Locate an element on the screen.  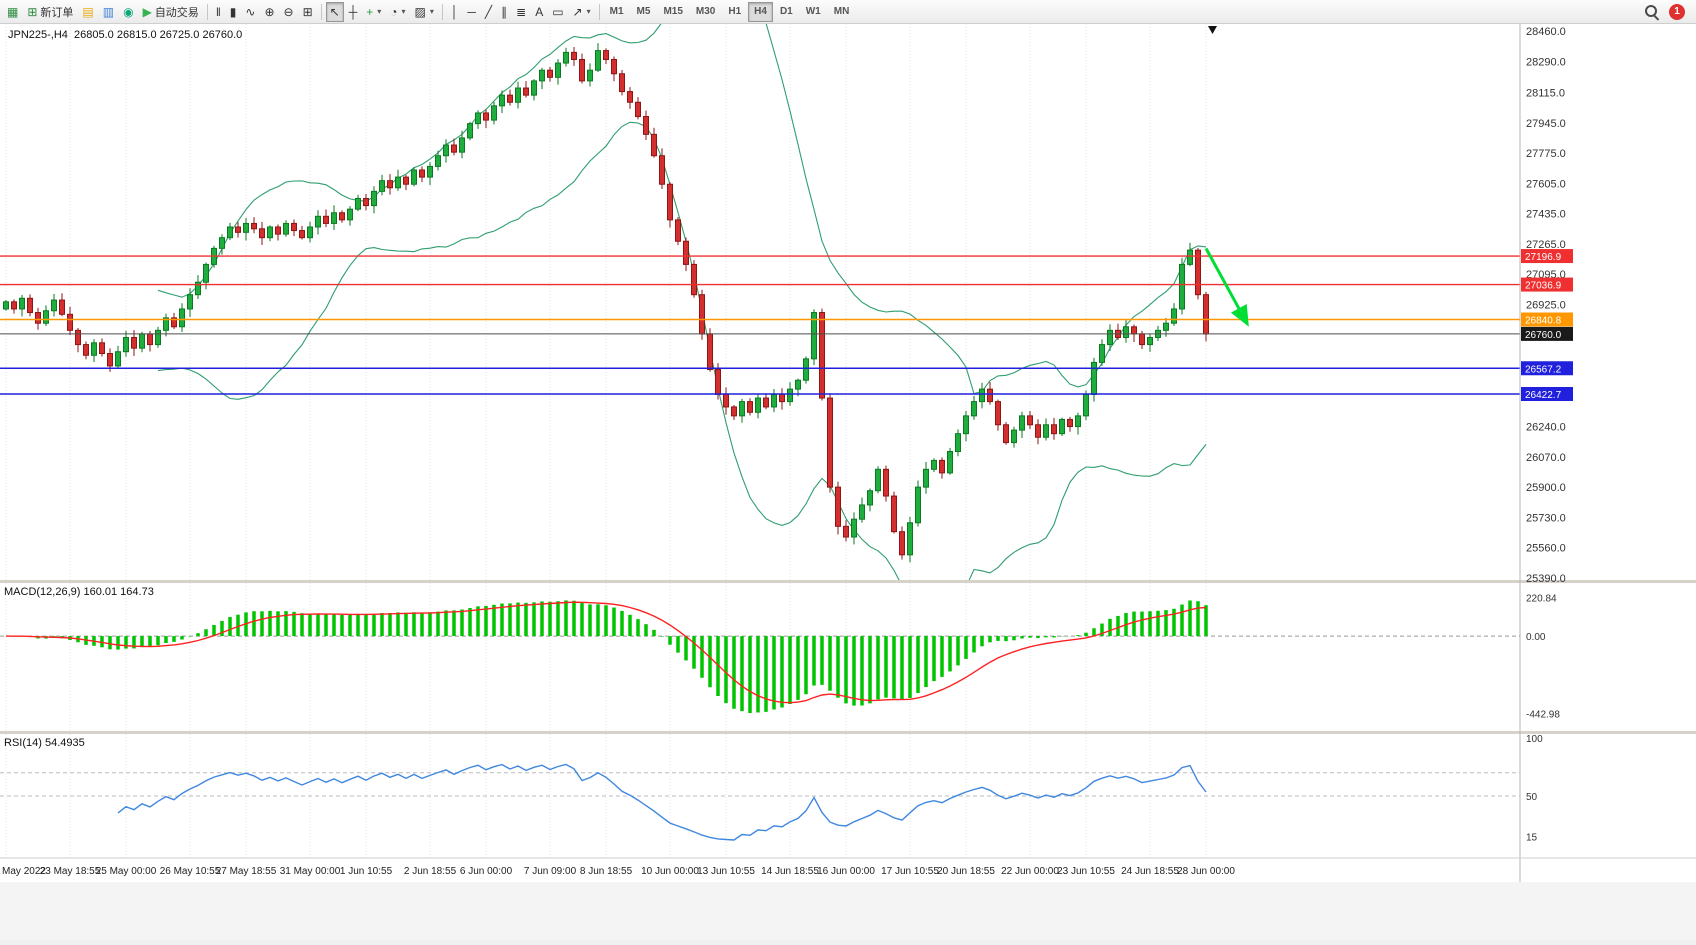
auto-trading-glyph: ▶ is located at coordinates (147, 11).